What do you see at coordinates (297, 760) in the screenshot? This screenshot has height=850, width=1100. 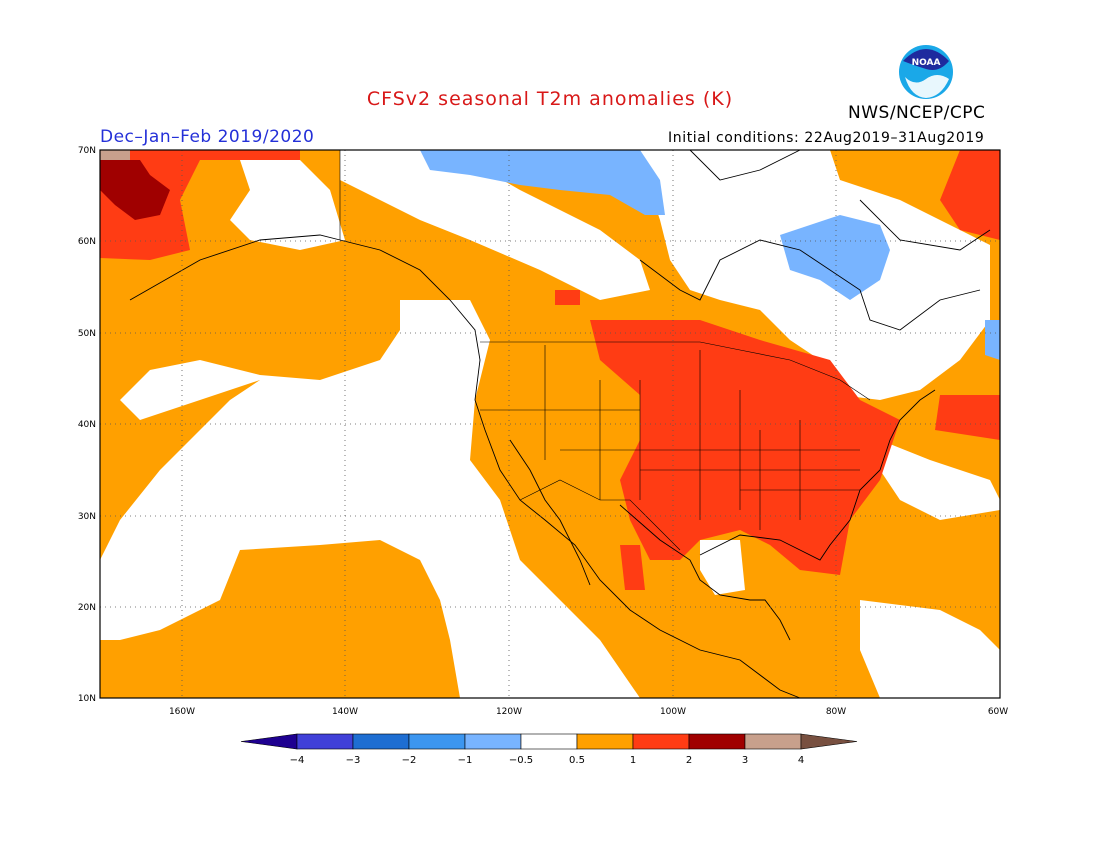 I see `colorbar-label: −4` at bounding box center [297, 760].